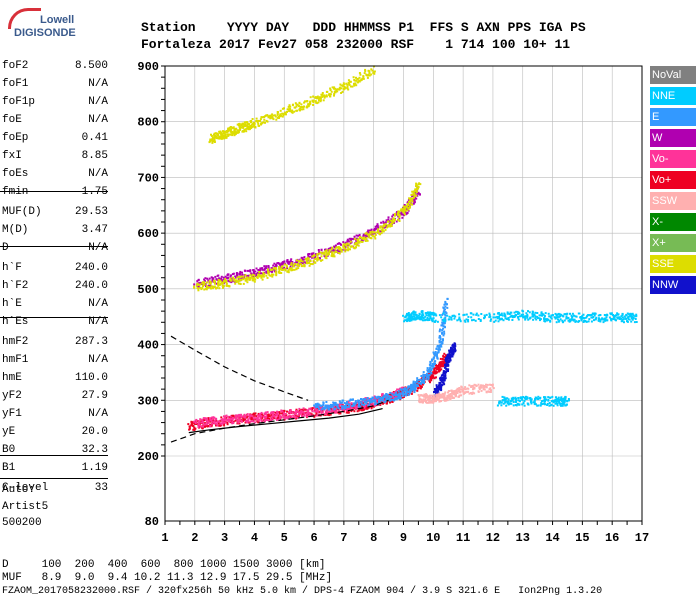 The image size is (700, 600). Describe the element at coordinates (94, 156) in the screenshot. I see `param-value: 8.85` at that location.